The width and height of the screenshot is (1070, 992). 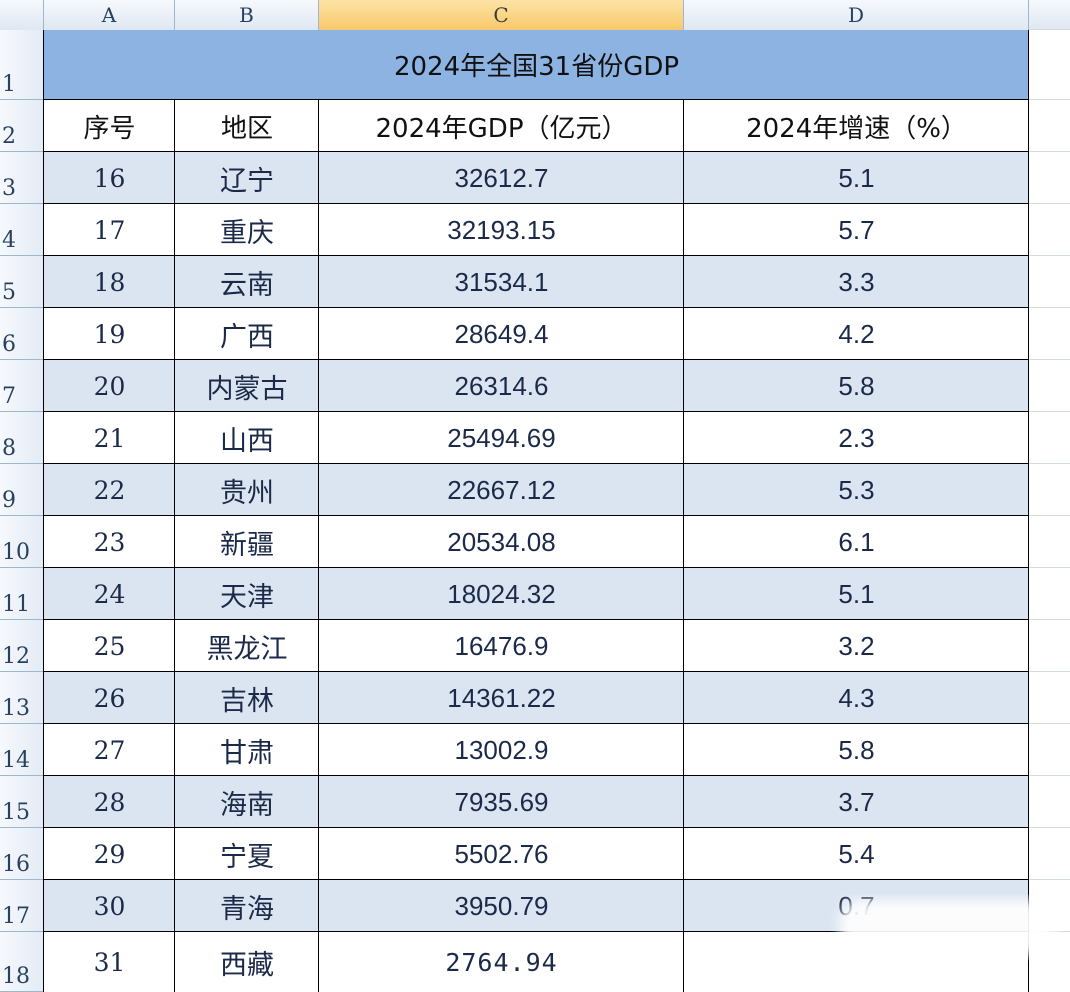 What do you see at coordinates (501, 490) in the screenshot?
I see `row-gdp-cell: 22667.12` at bounding box center [501, 490].